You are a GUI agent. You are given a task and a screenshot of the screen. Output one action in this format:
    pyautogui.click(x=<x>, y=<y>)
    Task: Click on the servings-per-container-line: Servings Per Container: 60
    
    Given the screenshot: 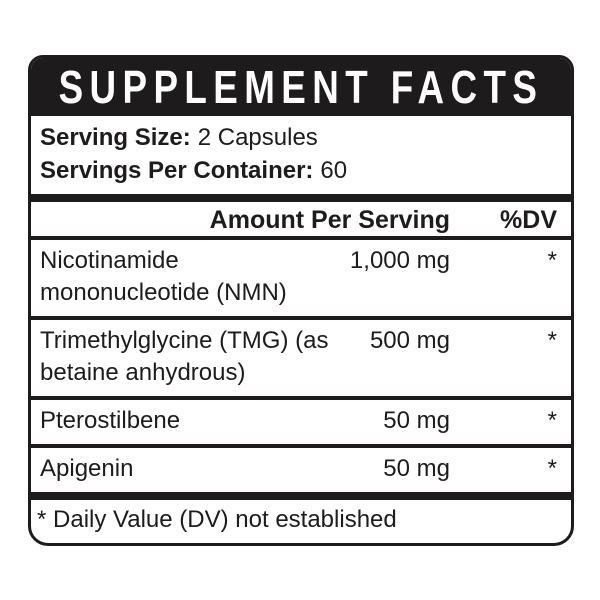 What is the action you would take?
    pyautogui.click(x=298, y=170)
    